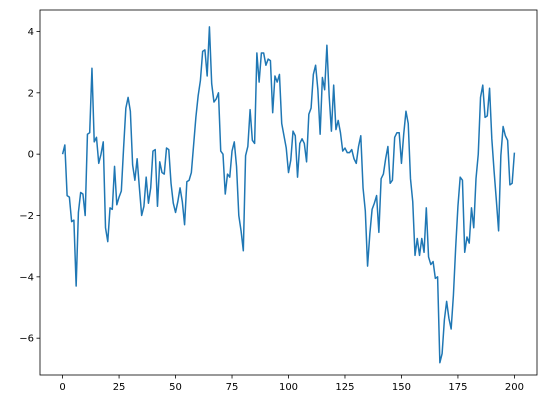 The width and height of the screenshot is (546, 413). Describe the element at coordinates (62, 387) in the screenshot. I see `x-tick-label: 0` at that location.